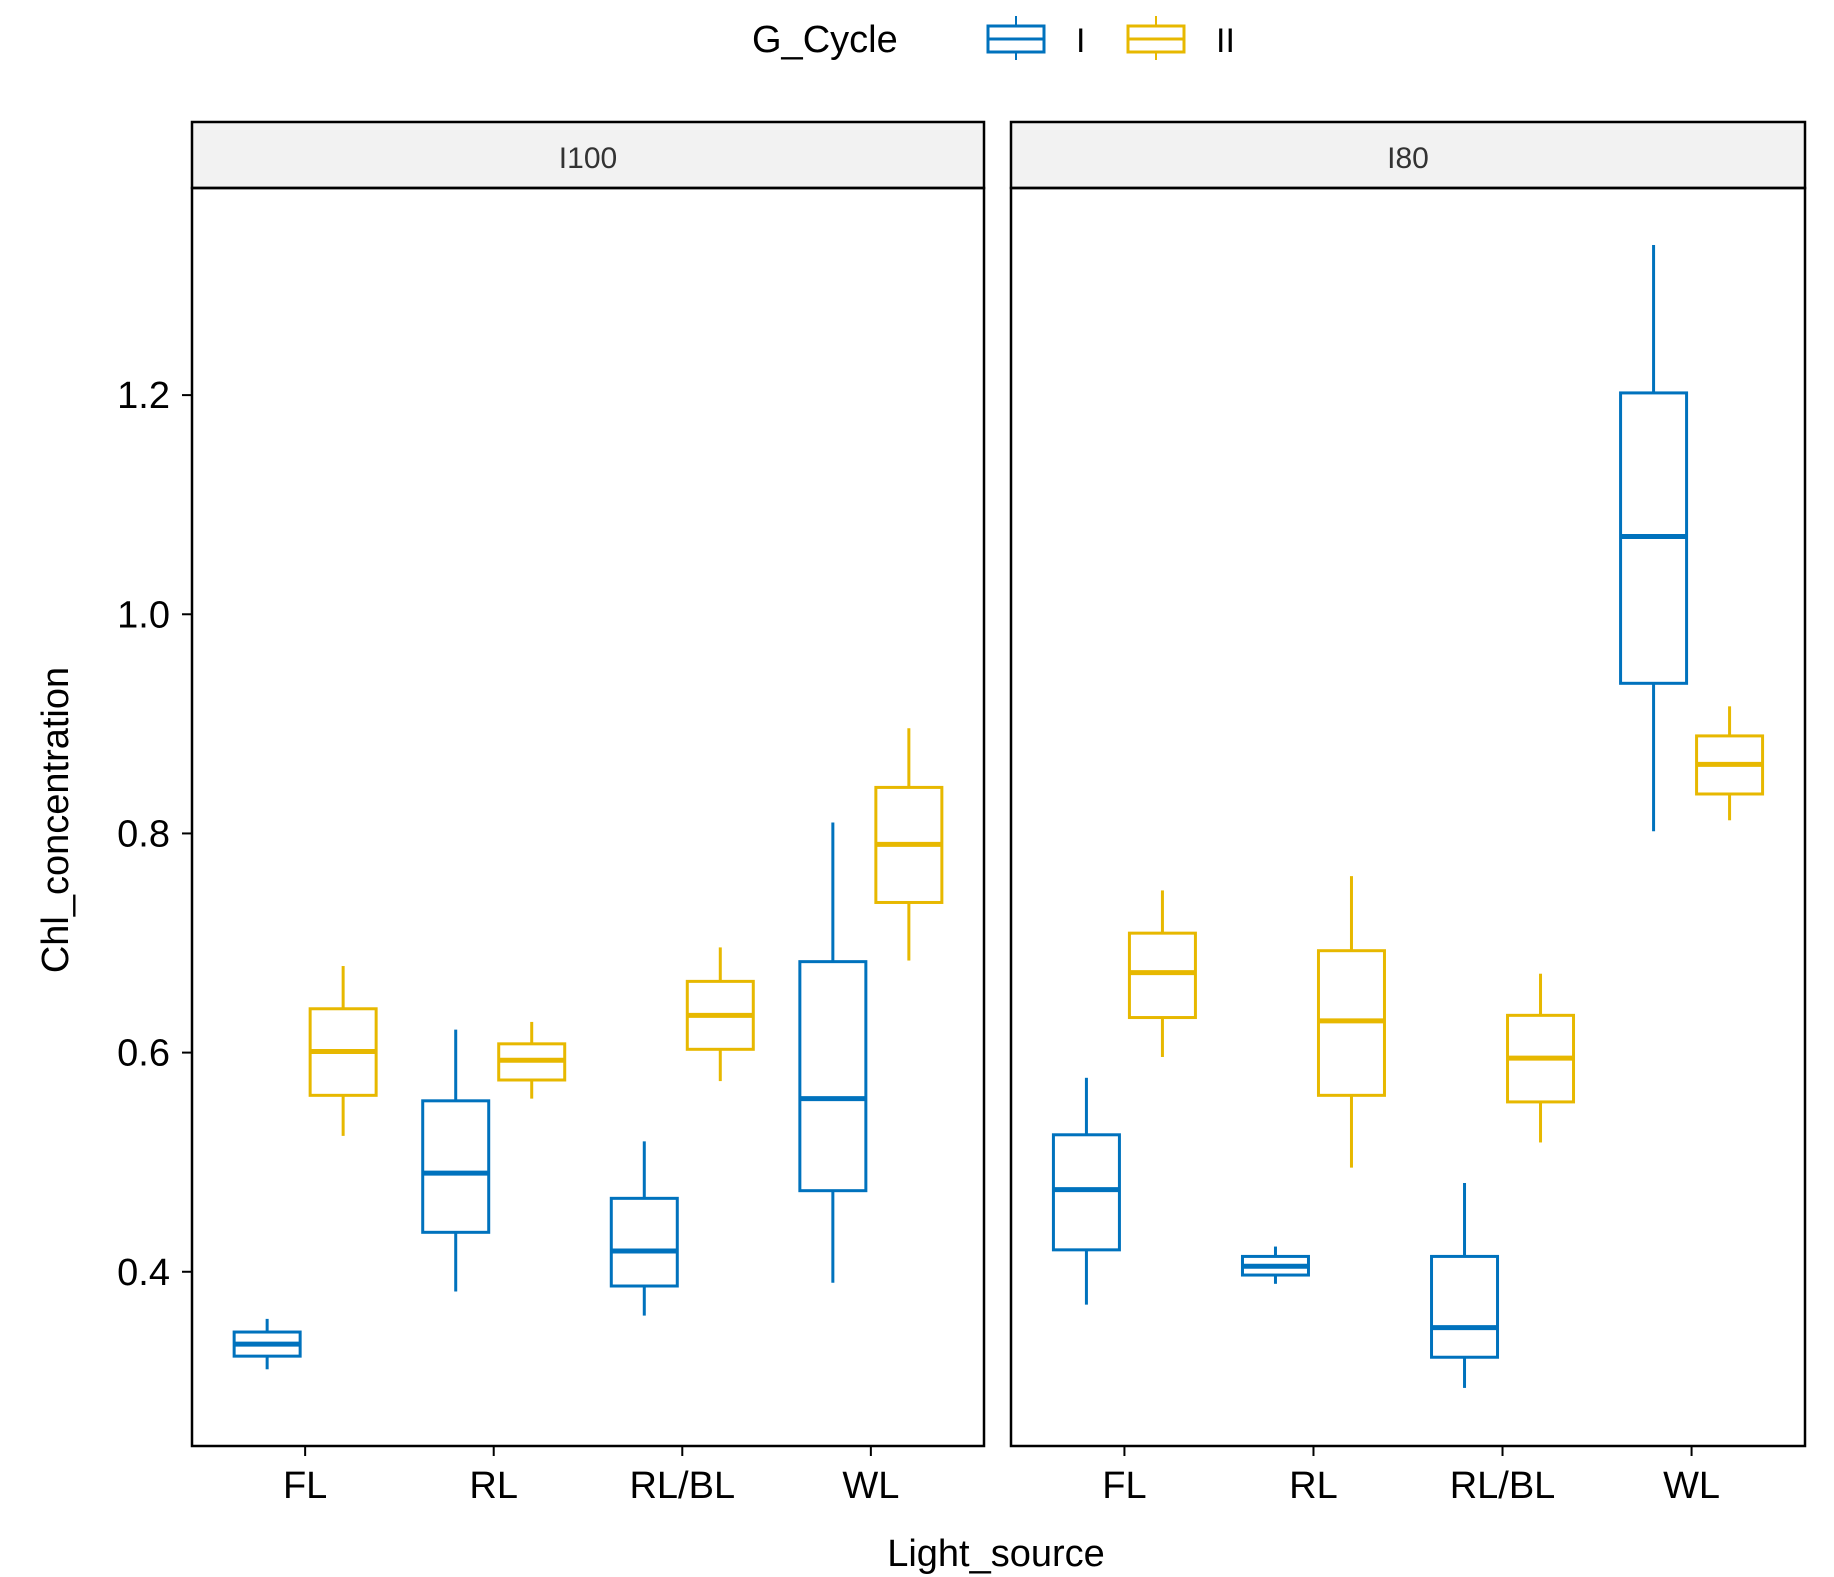 This screenshot has height=1577, width=1834. I want to click on legend-label-I: I, so click(1080, 41).